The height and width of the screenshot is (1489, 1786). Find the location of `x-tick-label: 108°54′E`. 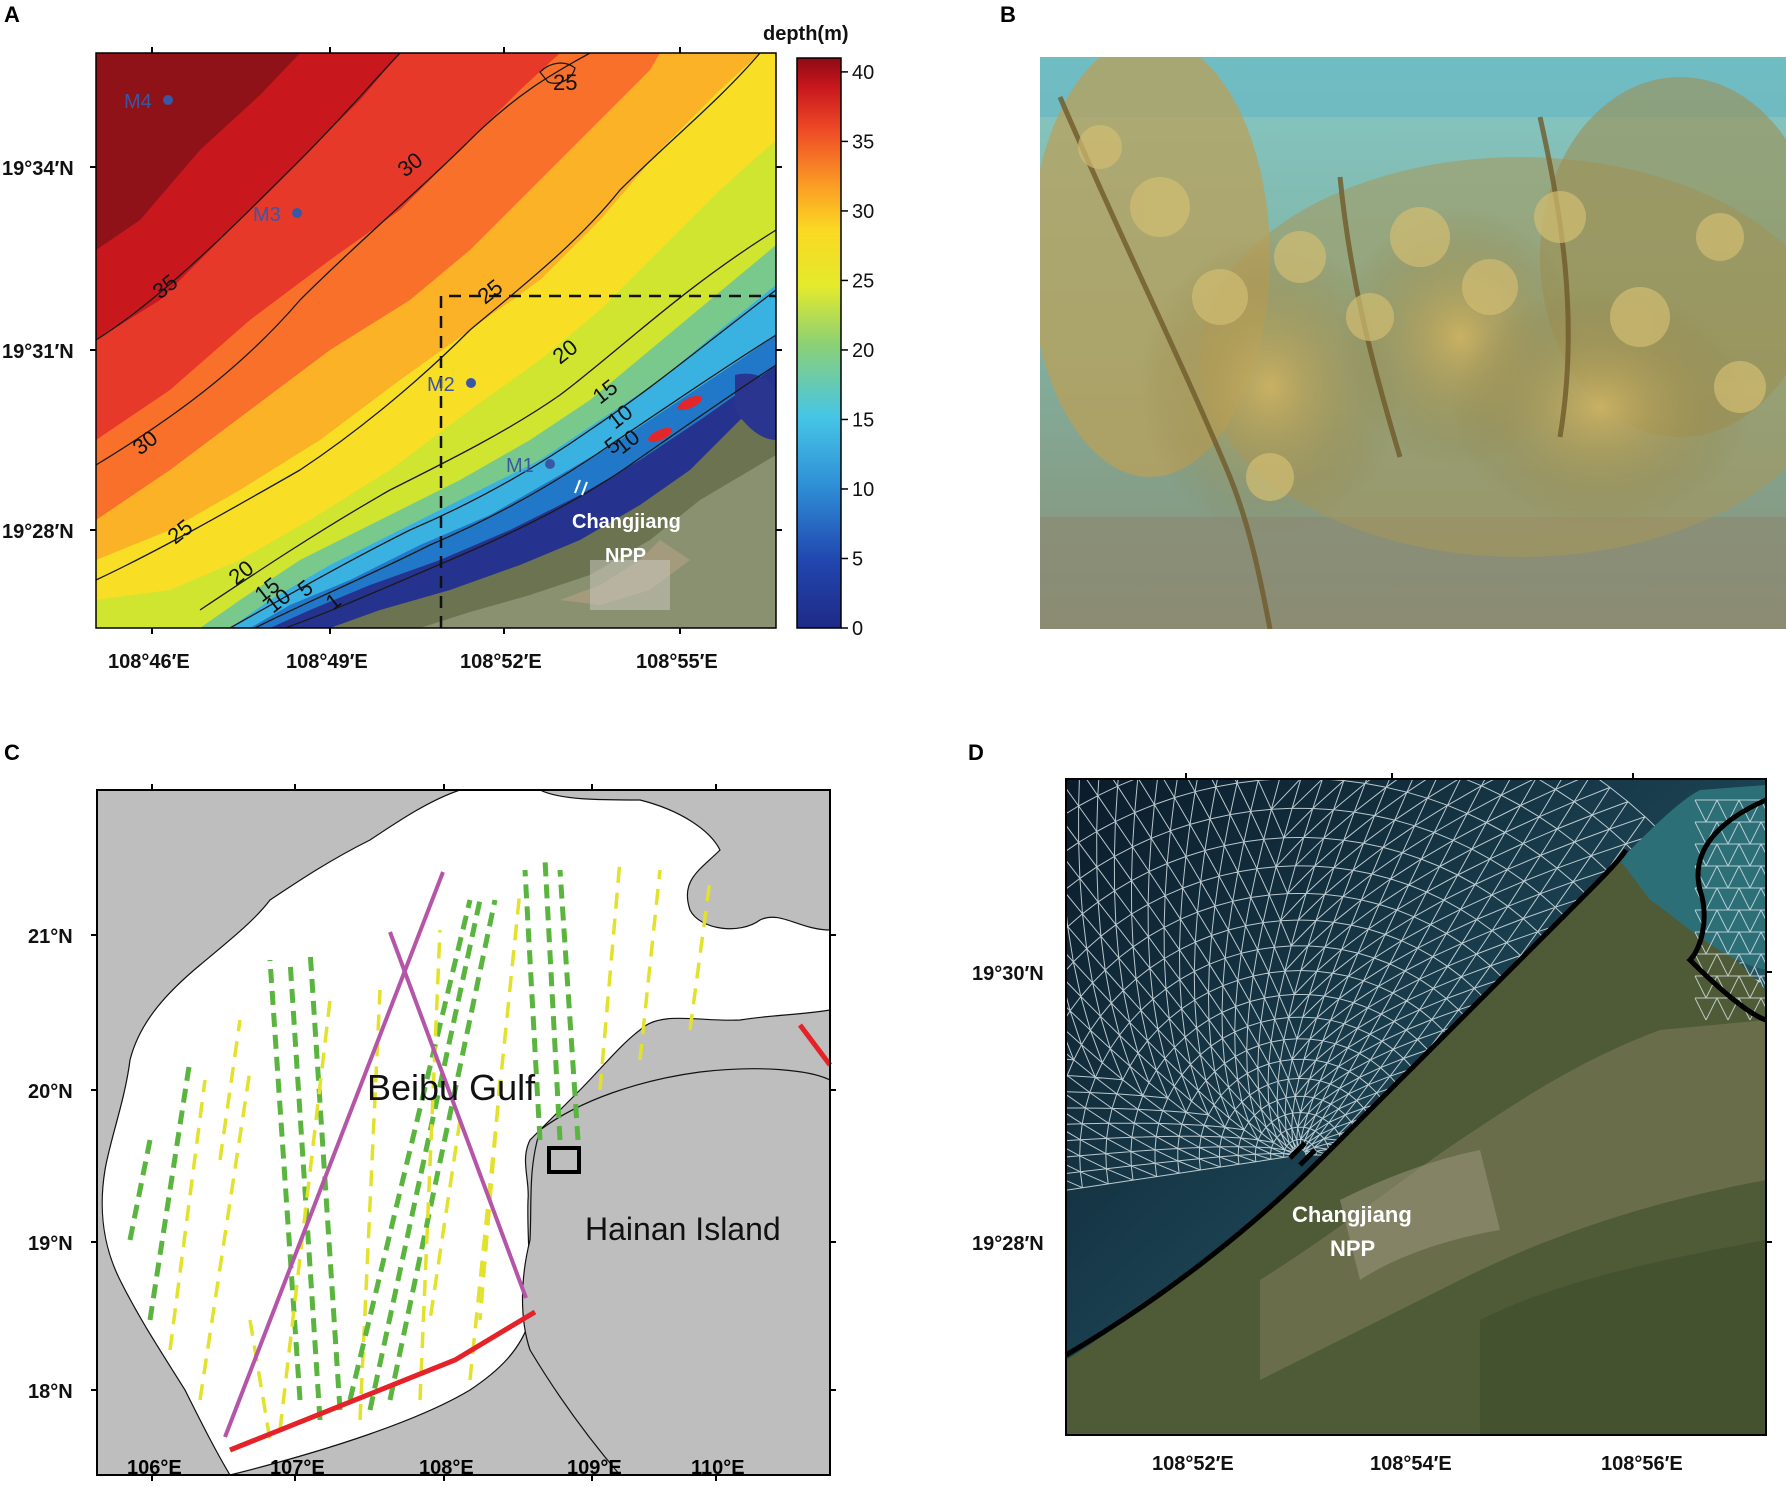

x-tick-label: 108°54′E is located at coordinates (1411, 1464).